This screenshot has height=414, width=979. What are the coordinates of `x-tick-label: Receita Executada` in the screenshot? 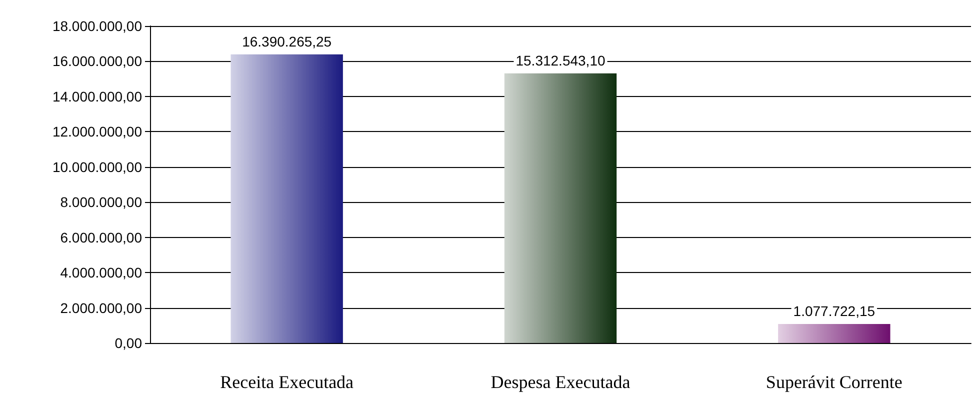 It's located at (287, 382).